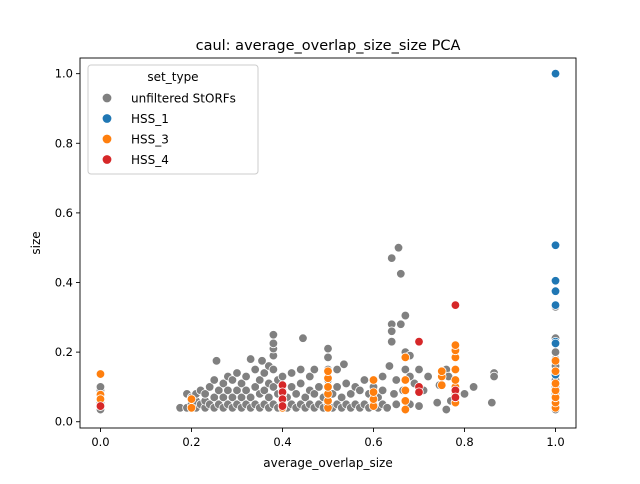 The width and height of the screenshot is (640, 484). Describe the element at coordinates (183, 99) in the screenshot. I see `legend-label: unfiltered StORFs` at that location.